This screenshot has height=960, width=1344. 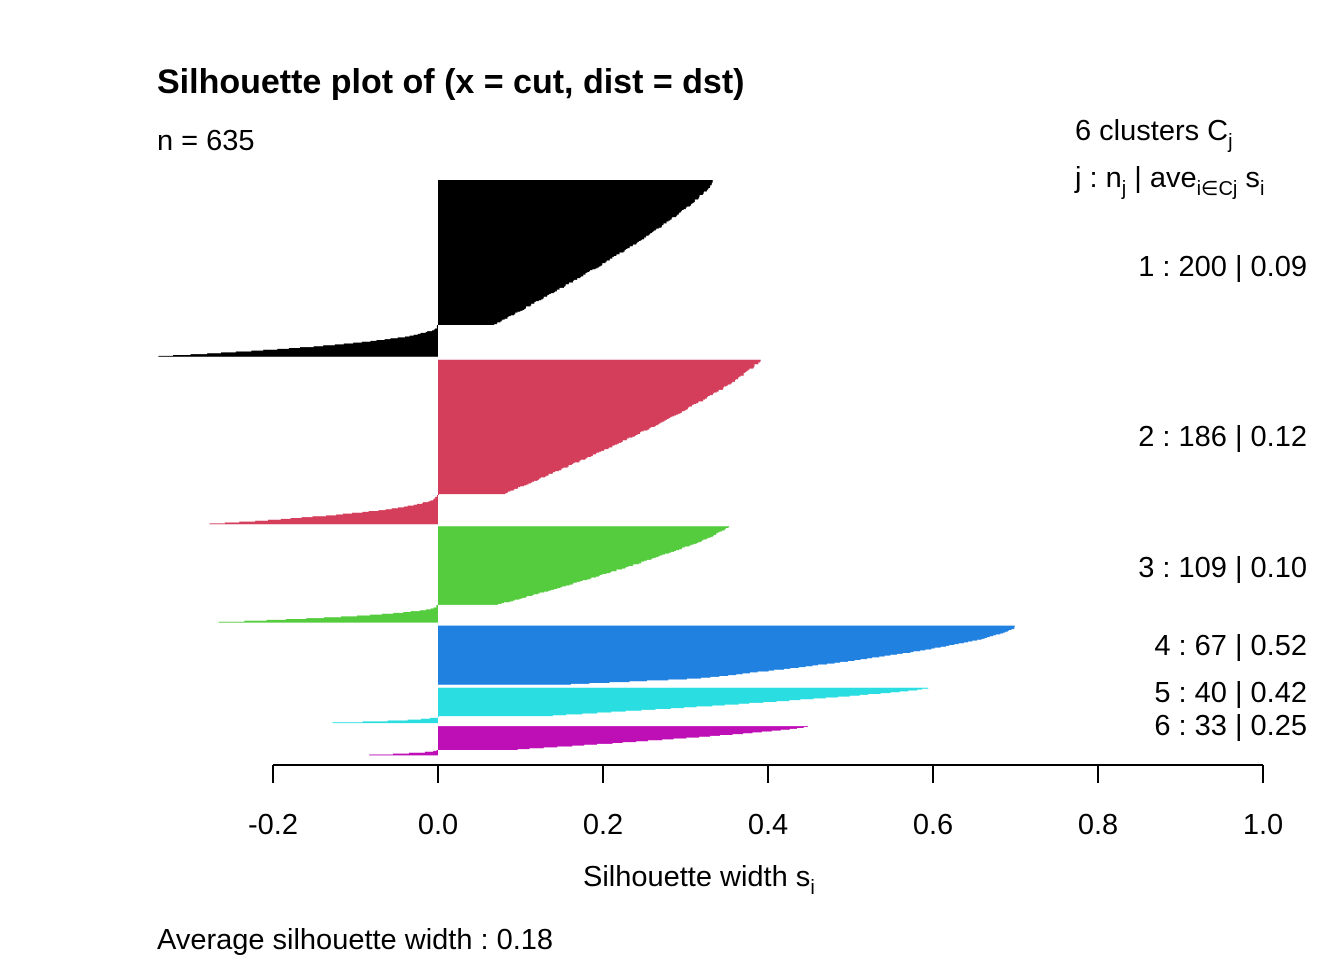 I want to click on cluster-1-silhouette-bars, so click(x=435, y=268).